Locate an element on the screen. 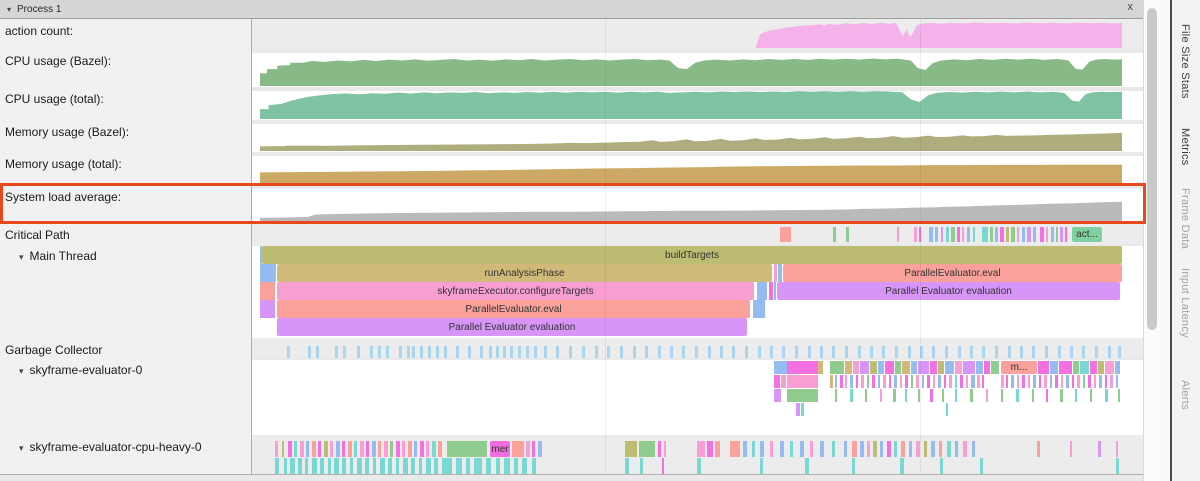  tab-alerts: Alerts is located at coordinates (1185, 395).